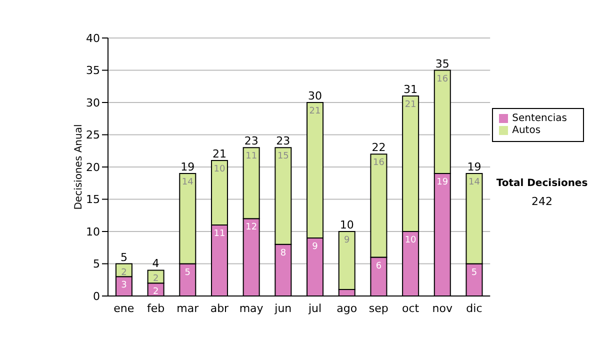  I want to click on x-tick-label: may, so click(251, 308).